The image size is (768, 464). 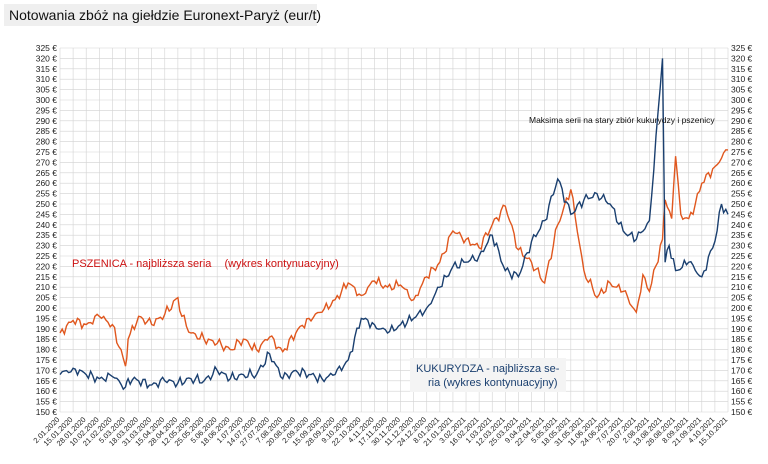 I want to click on y-tick-label-left: 225 €, so click(x=47, y=256).